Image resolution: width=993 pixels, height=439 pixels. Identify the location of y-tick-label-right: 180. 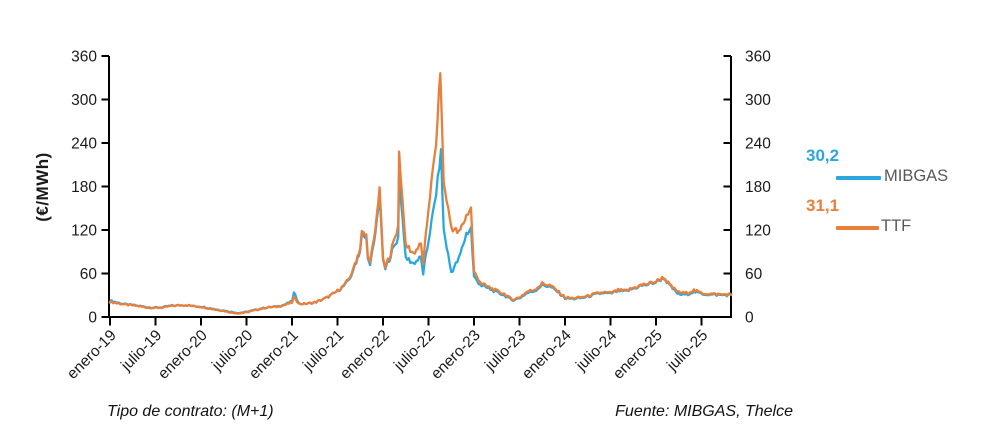
(758, 187).